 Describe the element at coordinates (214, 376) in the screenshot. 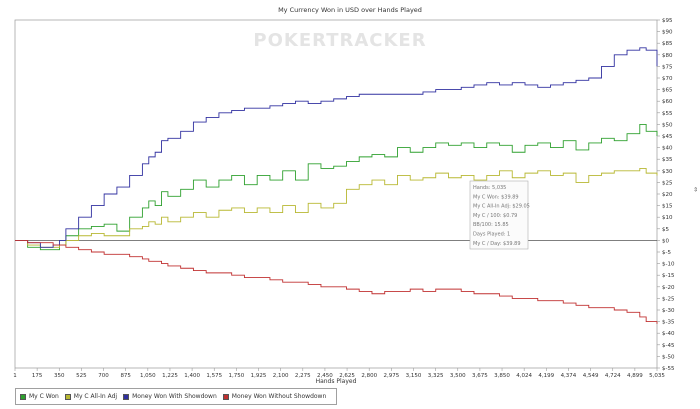

I see `x-tick-label: 1,575` at that location.